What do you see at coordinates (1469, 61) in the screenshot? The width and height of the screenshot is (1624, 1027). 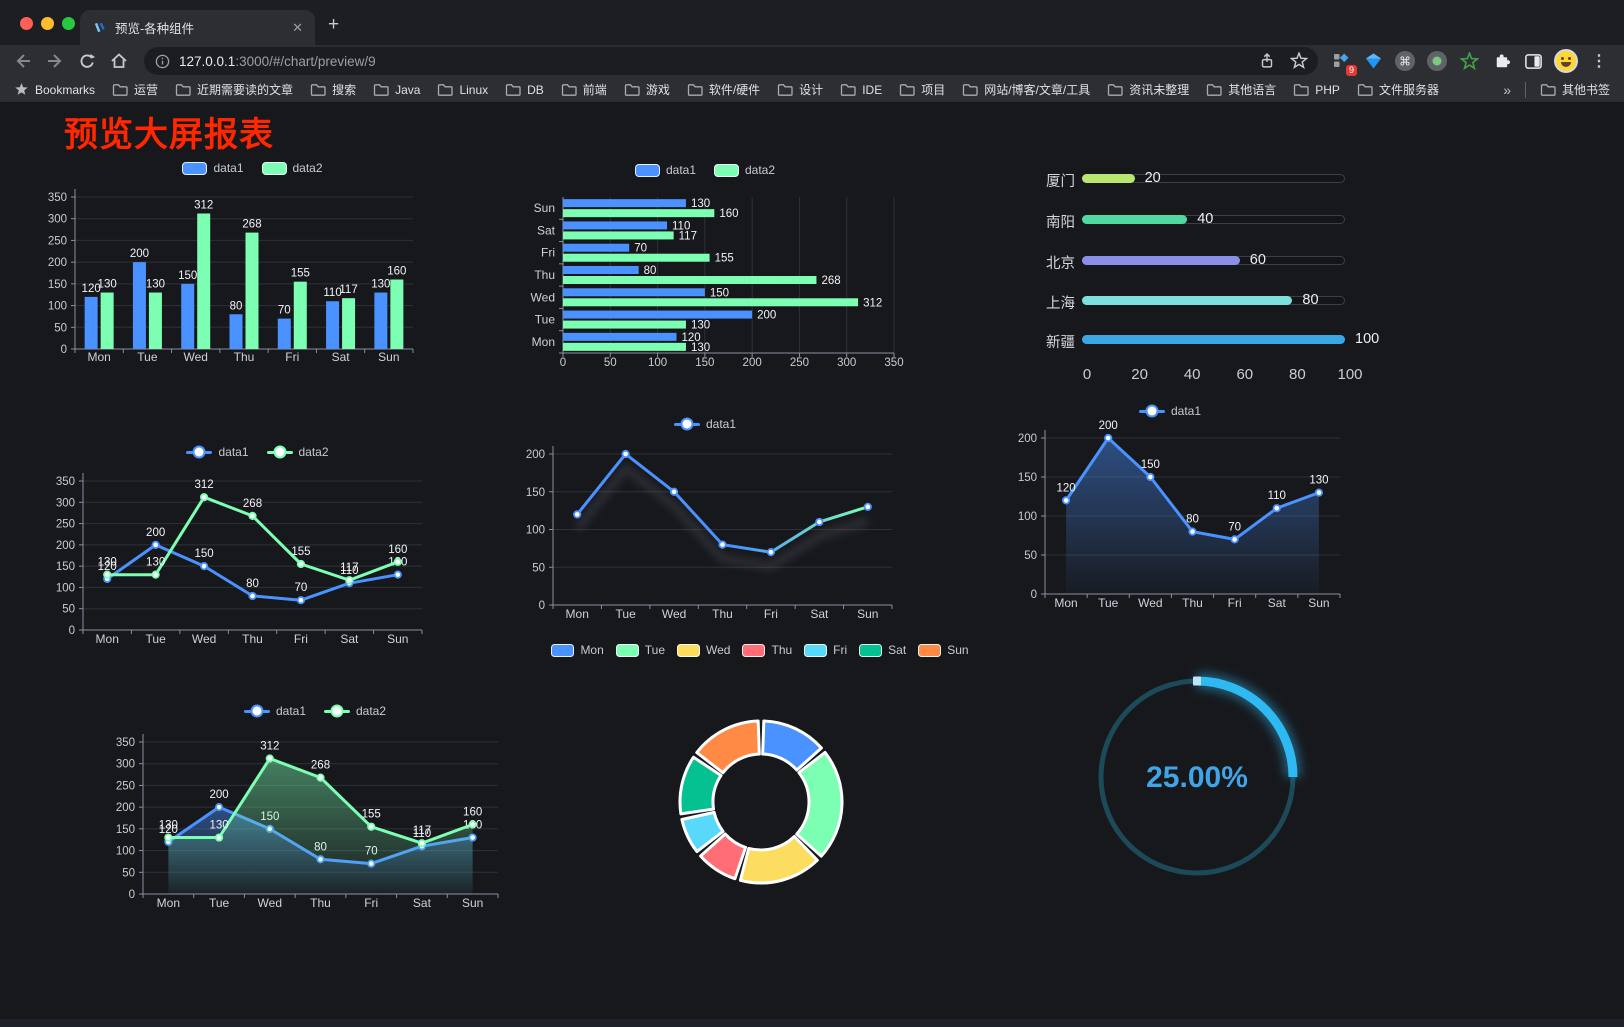 I see `green-star-extension-icon` at bounding box center [1469, 61].